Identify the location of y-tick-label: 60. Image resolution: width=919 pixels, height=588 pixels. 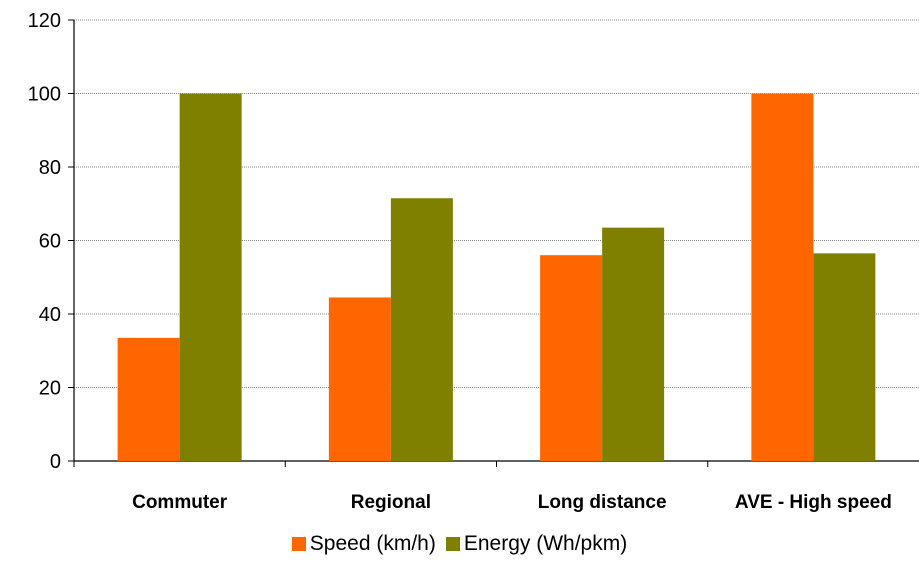
(50, 242).